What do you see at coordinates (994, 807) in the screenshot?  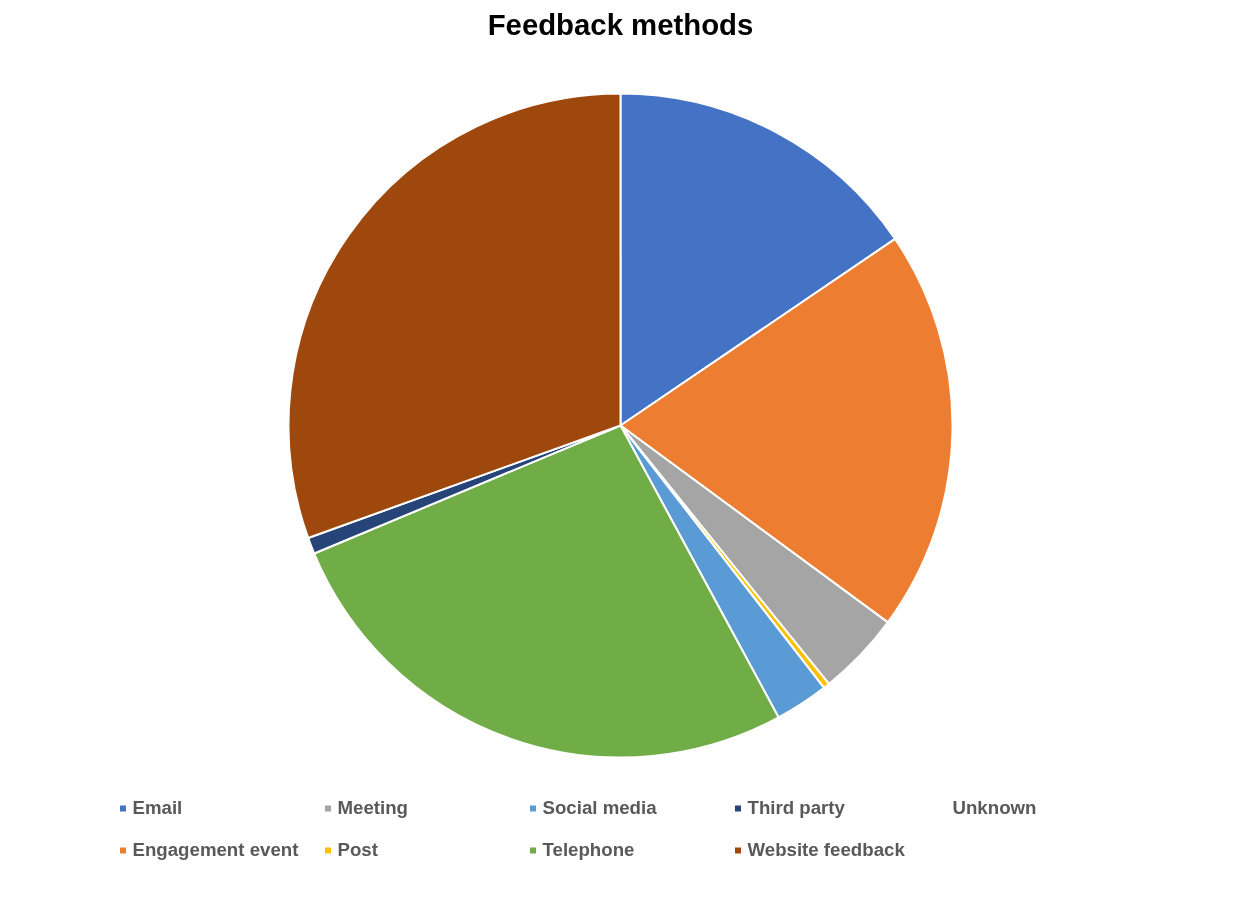 I see `category-label: Unknown` at bounding box center [994, 807].